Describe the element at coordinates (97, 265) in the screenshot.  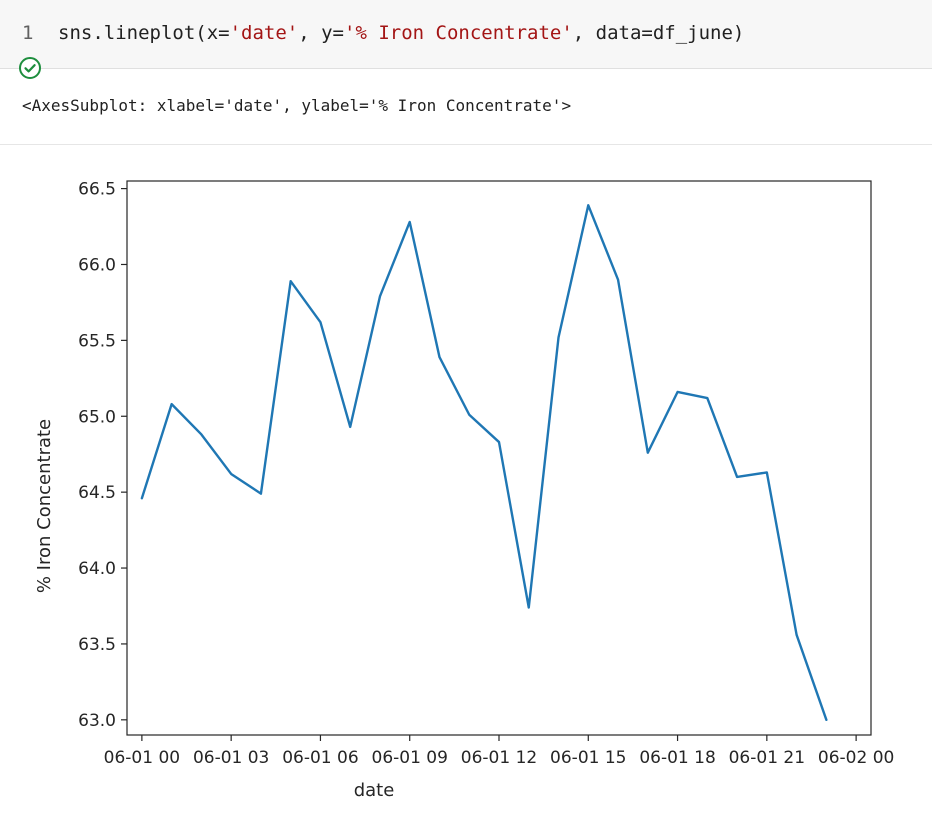
I see `y-tick-label: 66.0` at that location.